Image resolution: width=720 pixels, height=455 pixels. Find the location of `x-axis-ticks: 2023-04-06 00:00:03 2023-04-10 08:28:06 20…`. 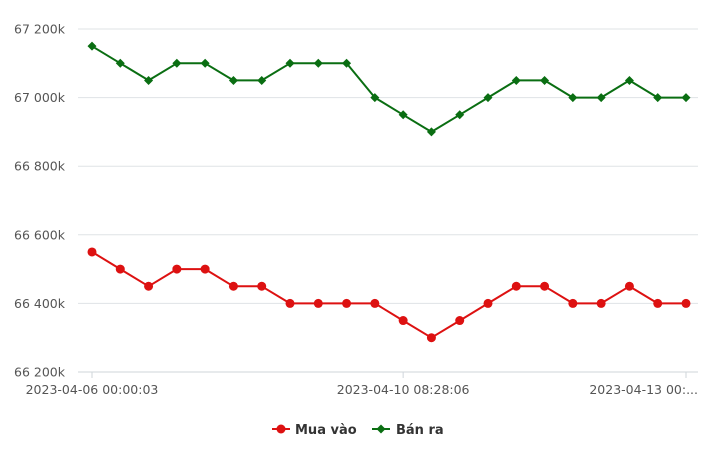

x-axis-ticks: 2023-04-06 00:00:03 2023-04-10 08:28:06 20… is located at coordinates (362, 384).